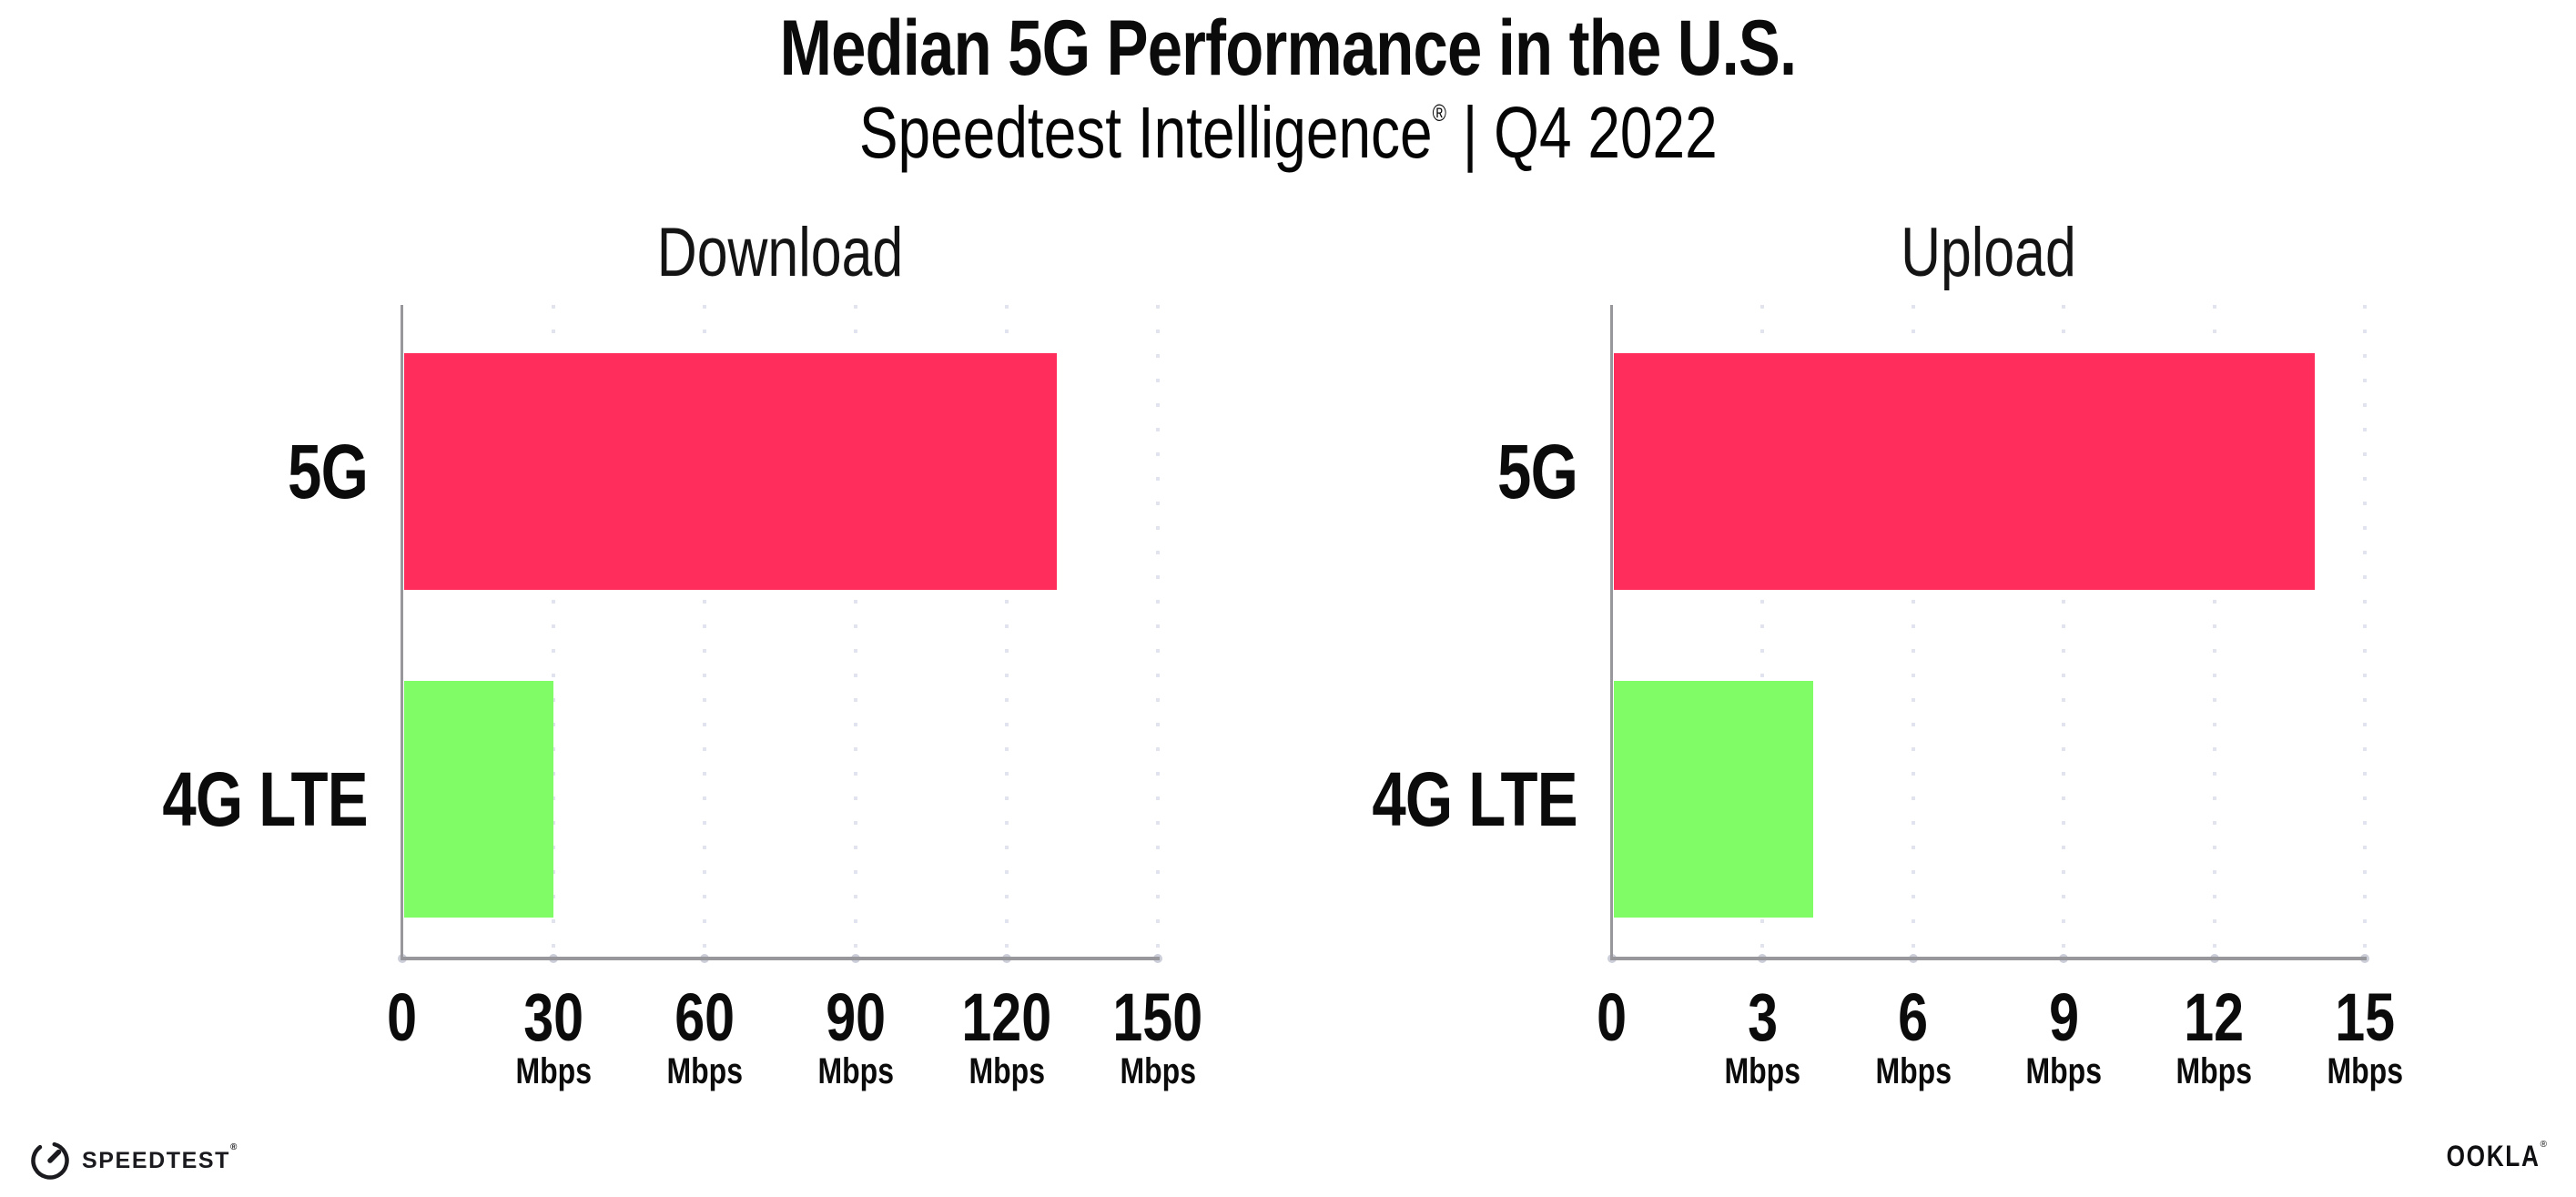  I want to click on subtitle-period: | Q4 2022, so click(1581, 132).